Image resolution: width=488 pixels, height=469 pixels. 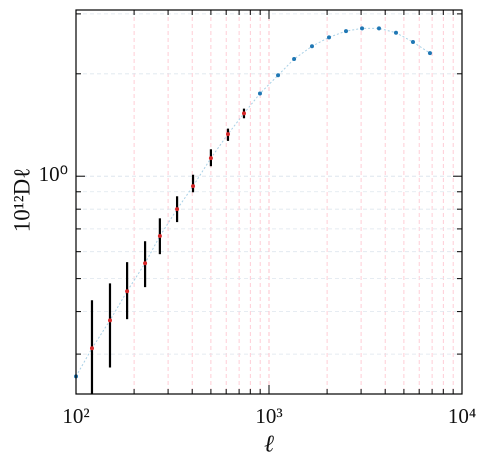 I want to click on x-tick-label: 10³, so click(x=268, y=416).